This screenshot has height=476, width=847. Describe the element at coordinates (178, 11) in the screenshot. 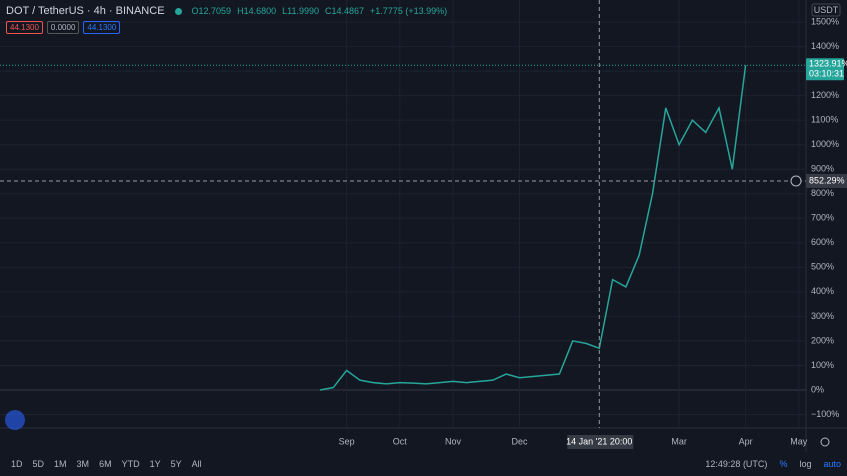

I see `status-dot` at that location.